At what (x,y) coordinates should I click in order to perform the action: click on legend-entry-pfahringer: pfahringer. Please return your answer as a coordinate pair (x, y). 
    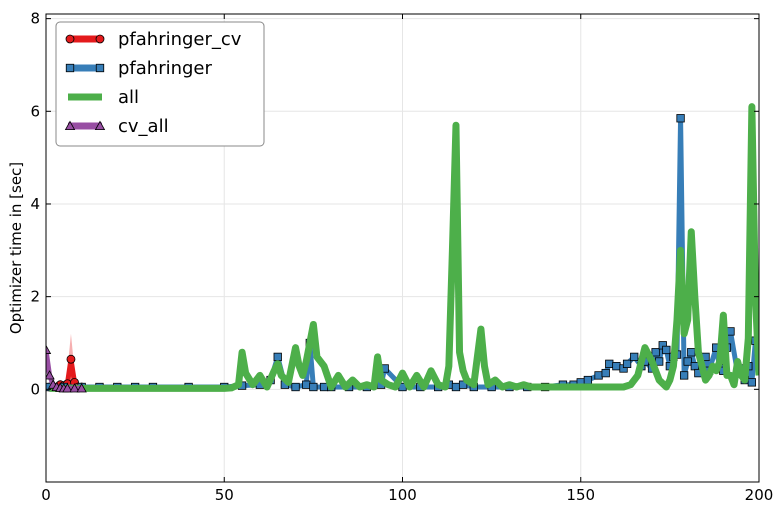
    Looking at the image, I should click on (139, 68).